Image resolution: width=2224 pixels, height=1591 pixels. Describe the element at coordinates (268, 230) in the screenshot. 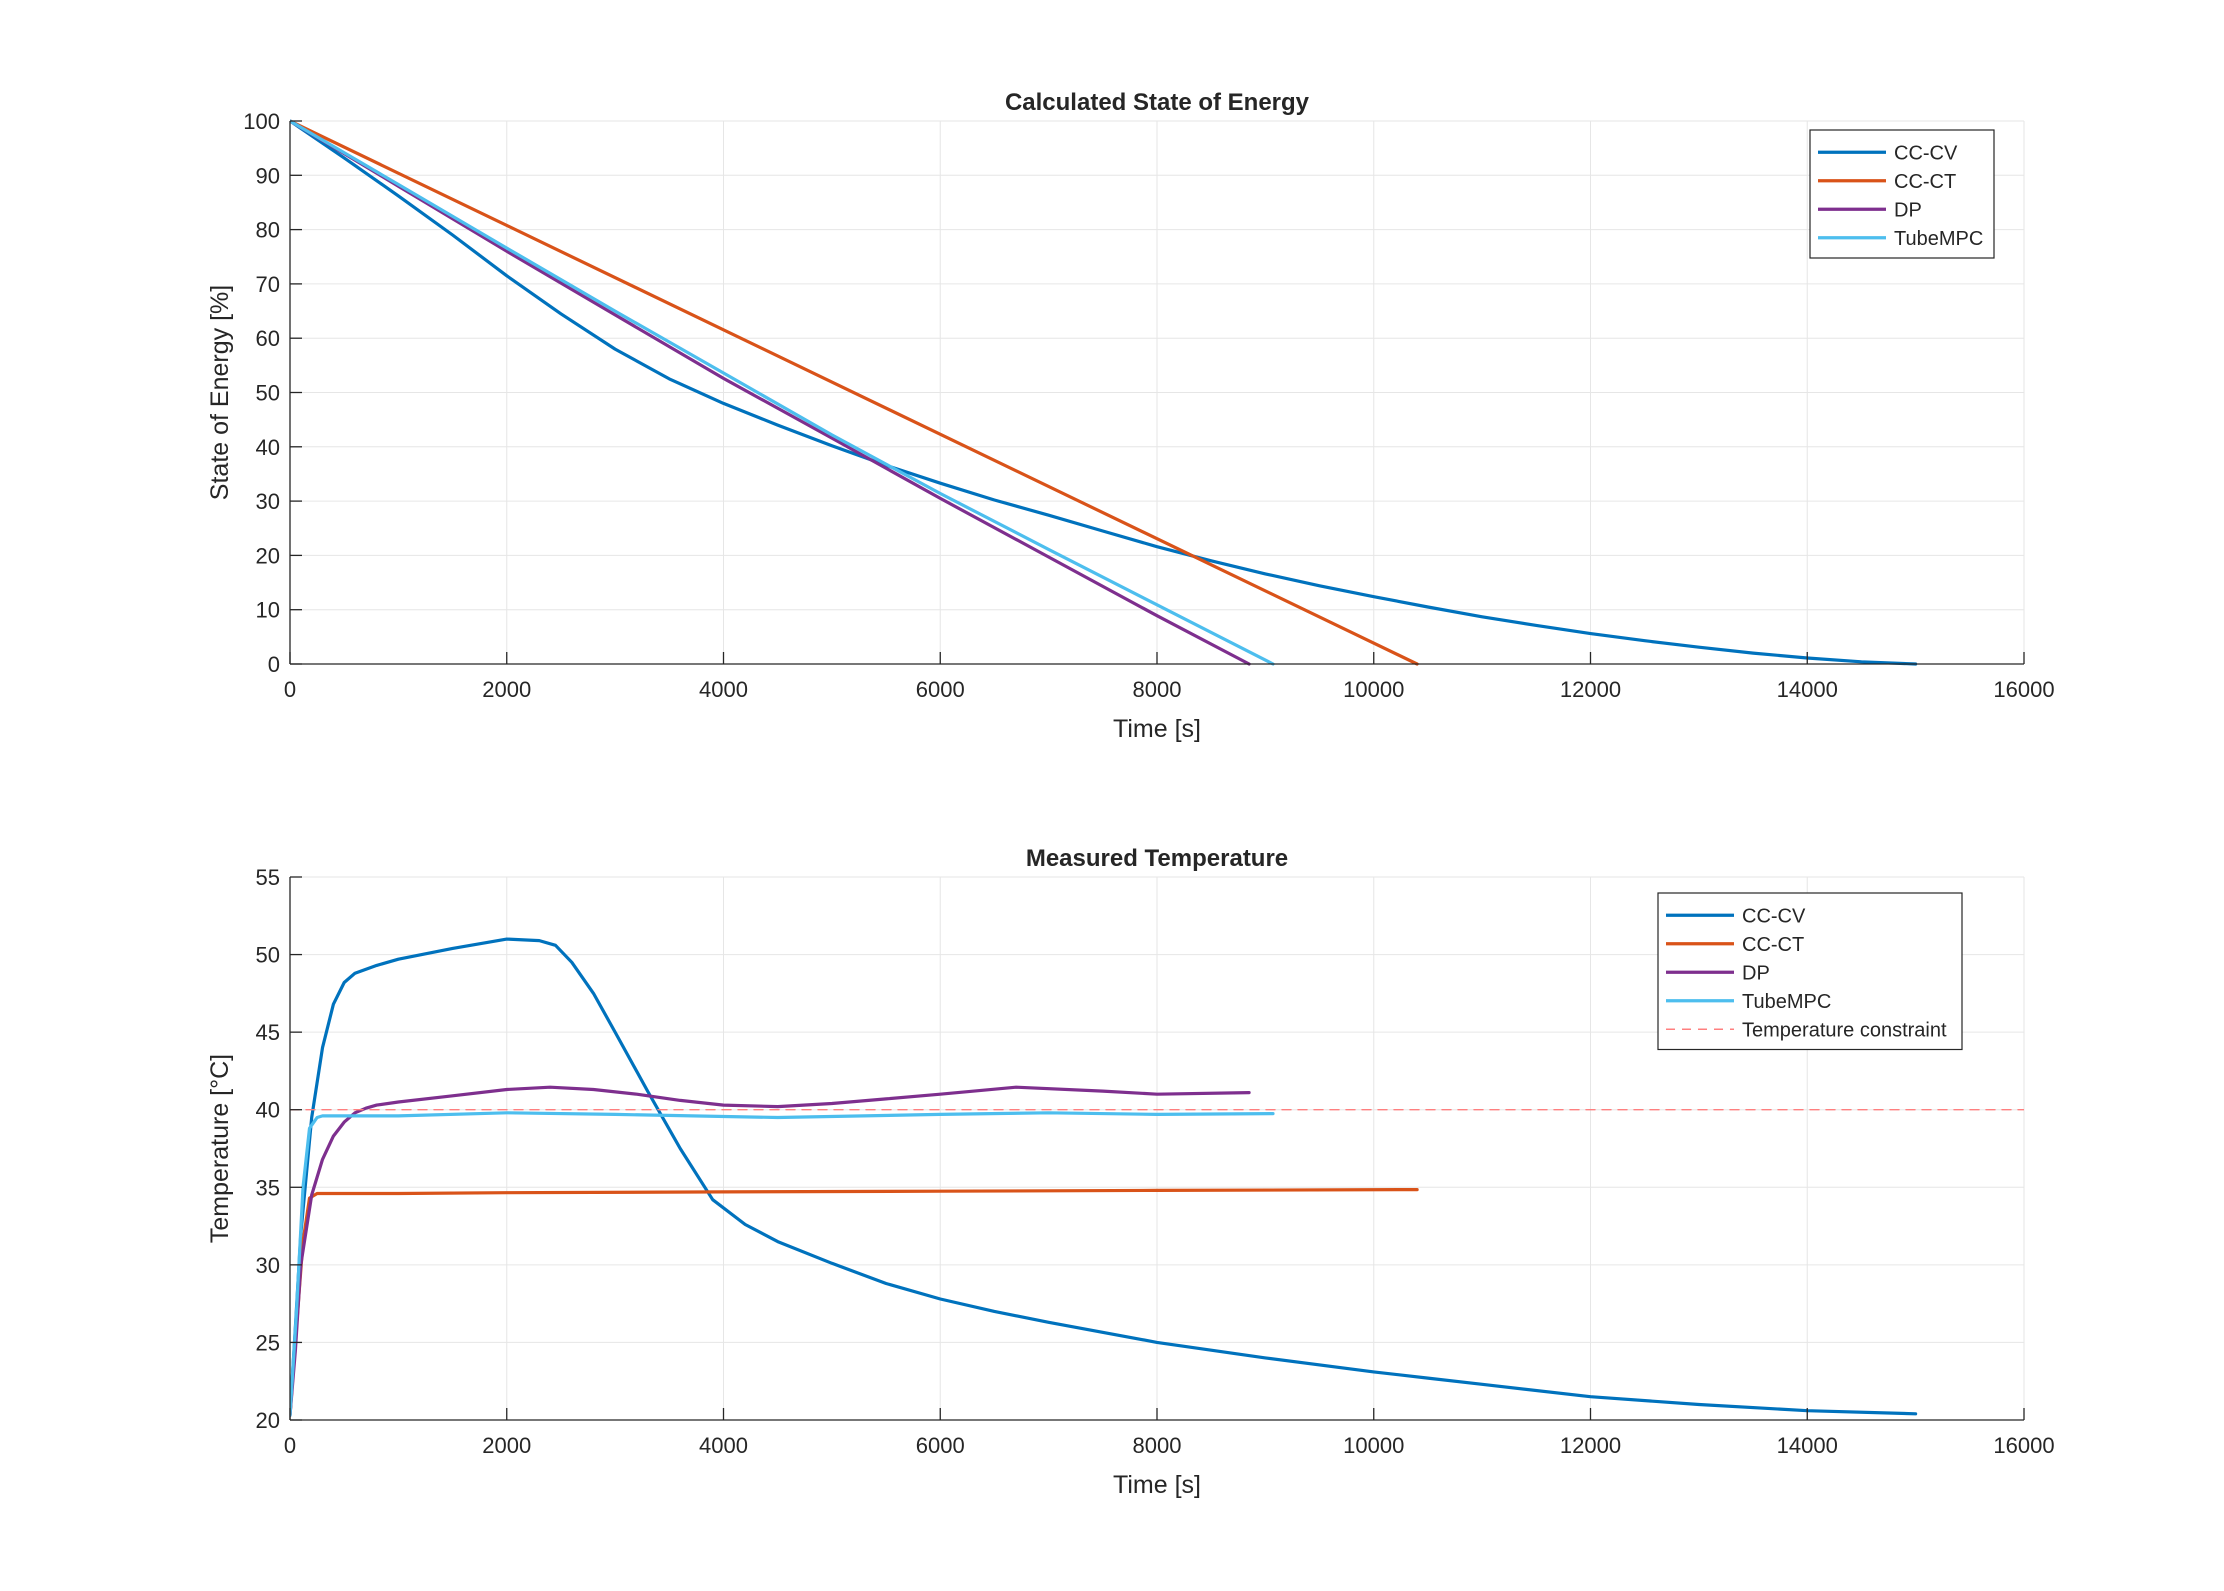

I see `y-tick-label: 80` at that location.